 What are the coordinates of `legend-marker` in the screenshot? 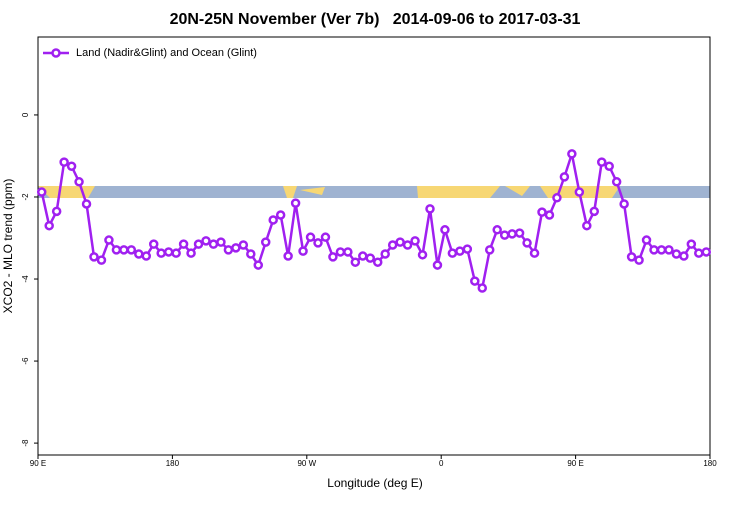 It's located at (56, 53).